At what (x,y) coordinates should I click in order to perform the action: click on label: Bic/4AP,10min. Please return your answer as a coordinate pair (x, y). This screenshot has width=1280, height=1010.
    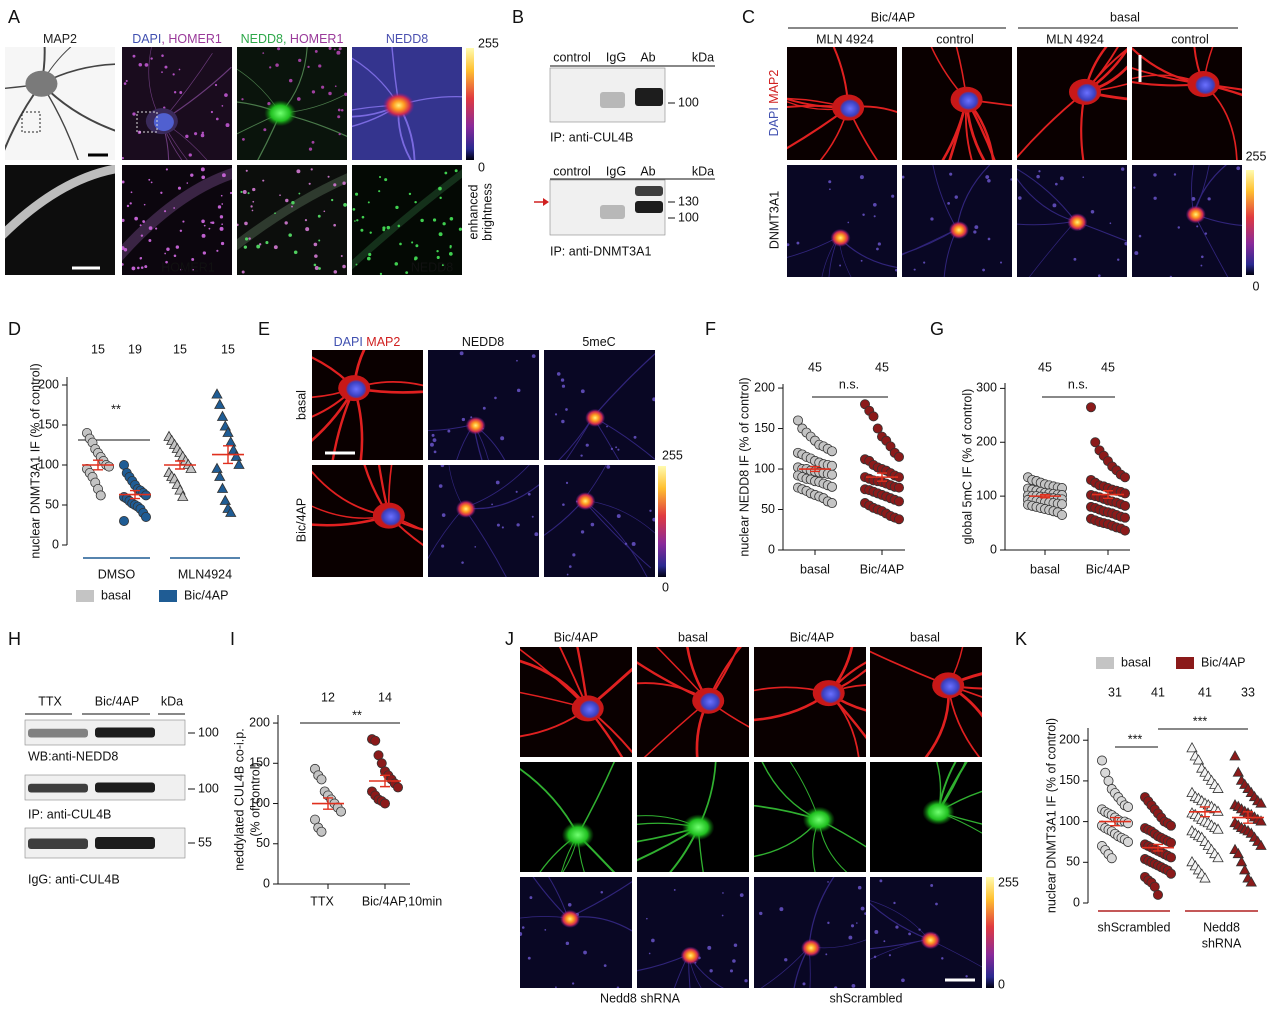
    Looking at the image, I should click on (402, 901).